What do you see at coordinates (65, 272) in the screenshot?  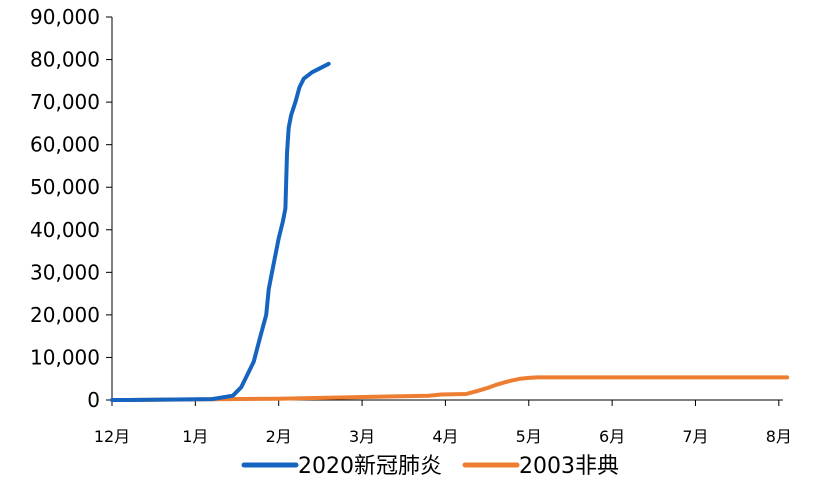 I see `y-tick-label: 30,000` at bounding box center [65, 272].